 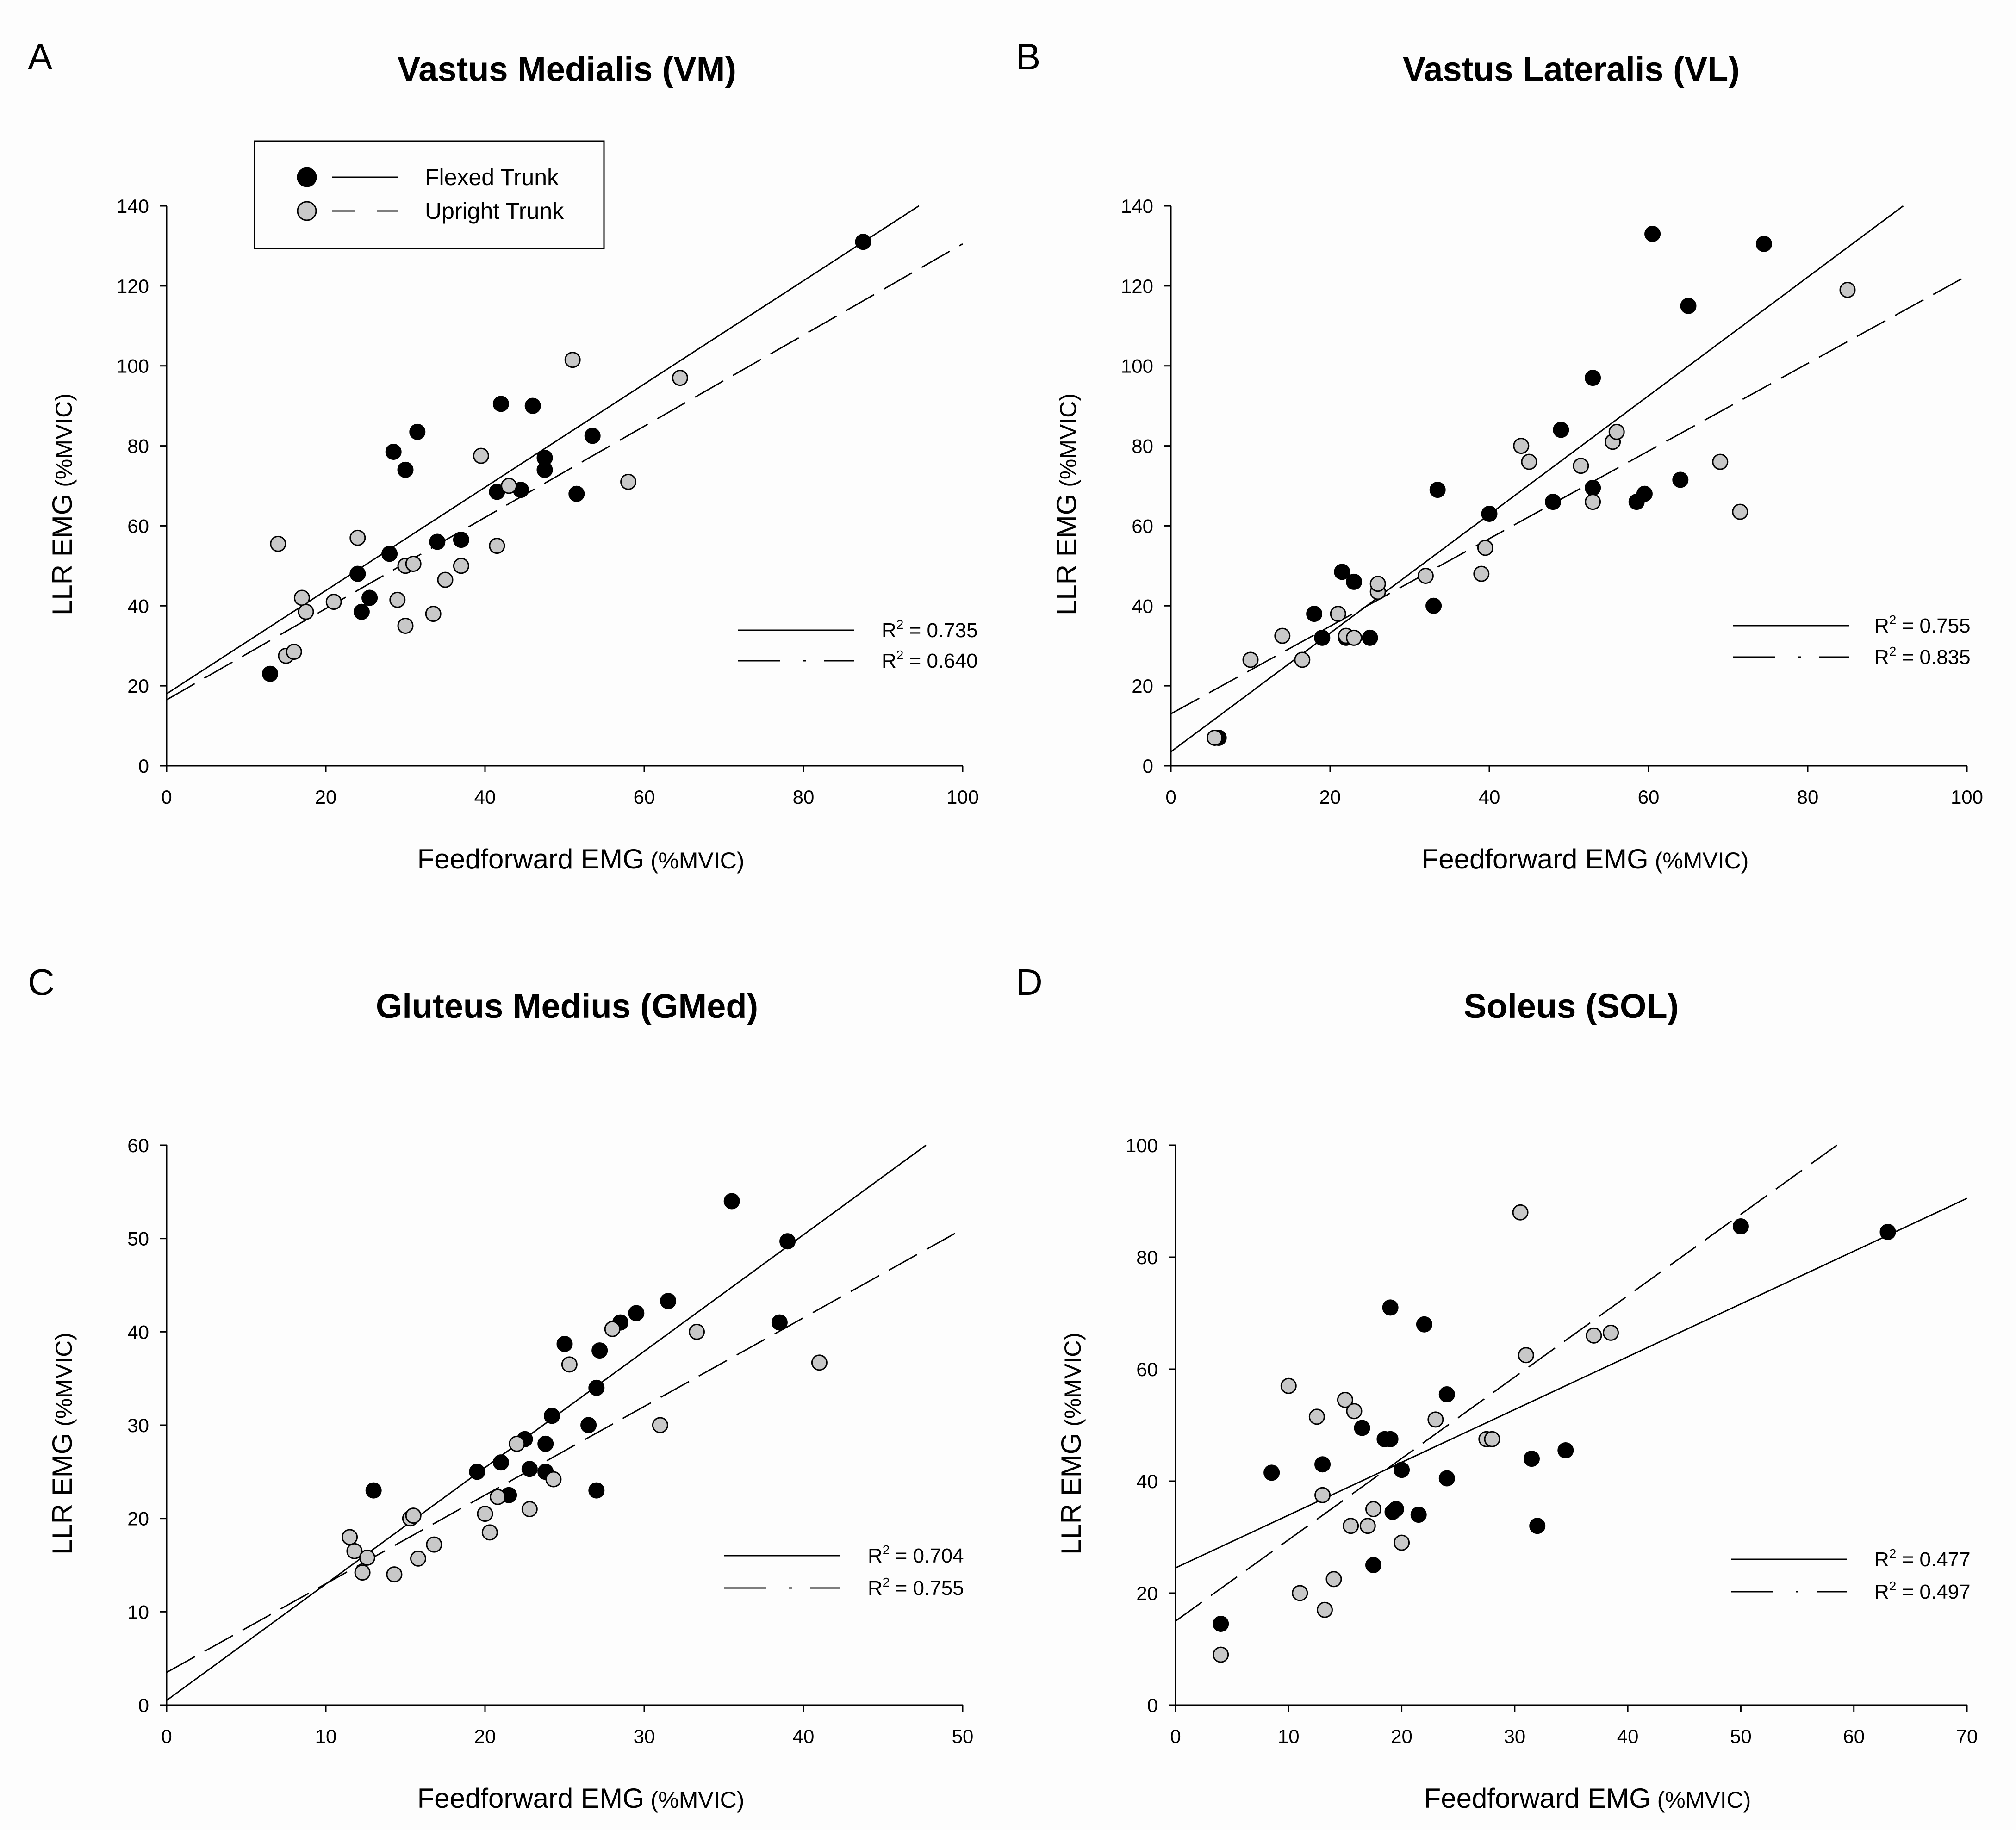 I want to click on chart-title: Vastus Medialis (VM), so click(x=567, y=69).